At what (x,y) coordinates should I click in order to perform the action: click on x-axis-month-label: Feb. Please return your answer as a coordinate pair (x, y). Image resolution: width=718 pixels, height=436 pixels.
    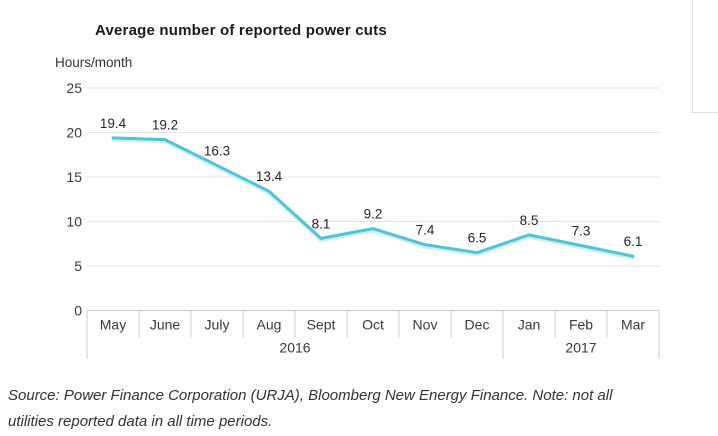
    Looking at the image, I should click on (581, 325).